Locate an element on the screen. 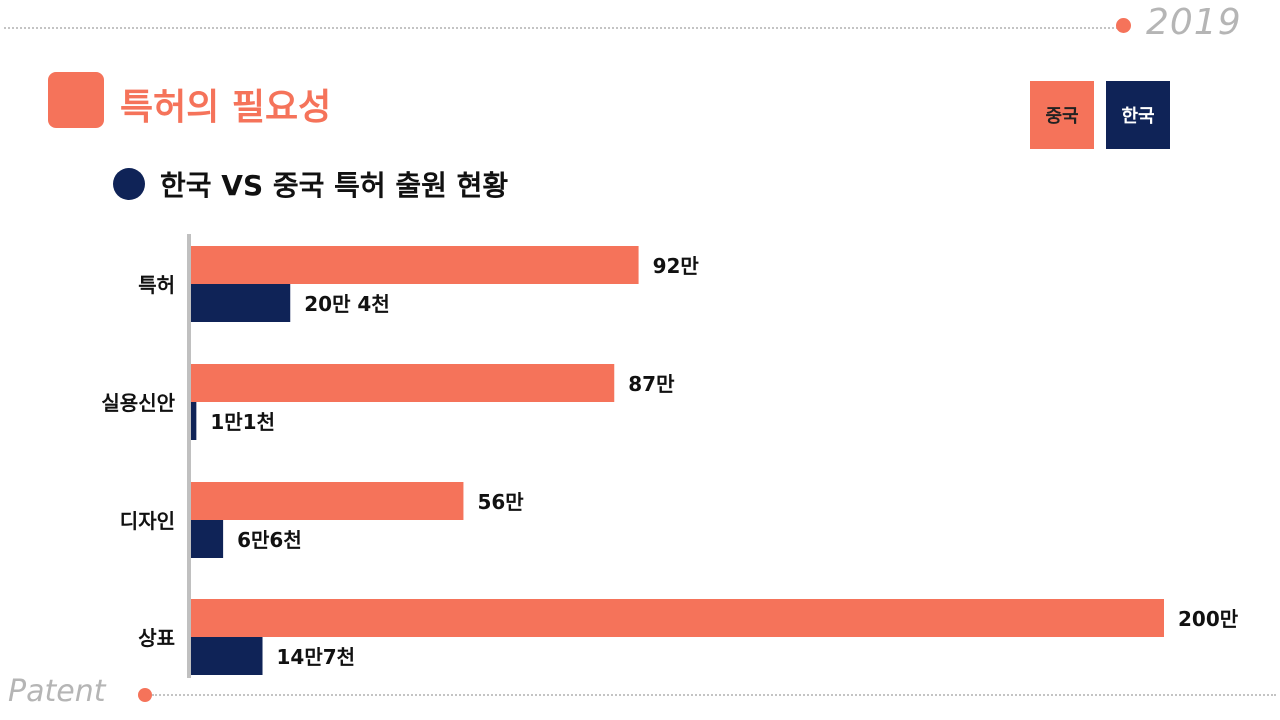 The width and height of the screenshot is (1280, 720). bottom-accent-dot is located at coordinates (145, 695).